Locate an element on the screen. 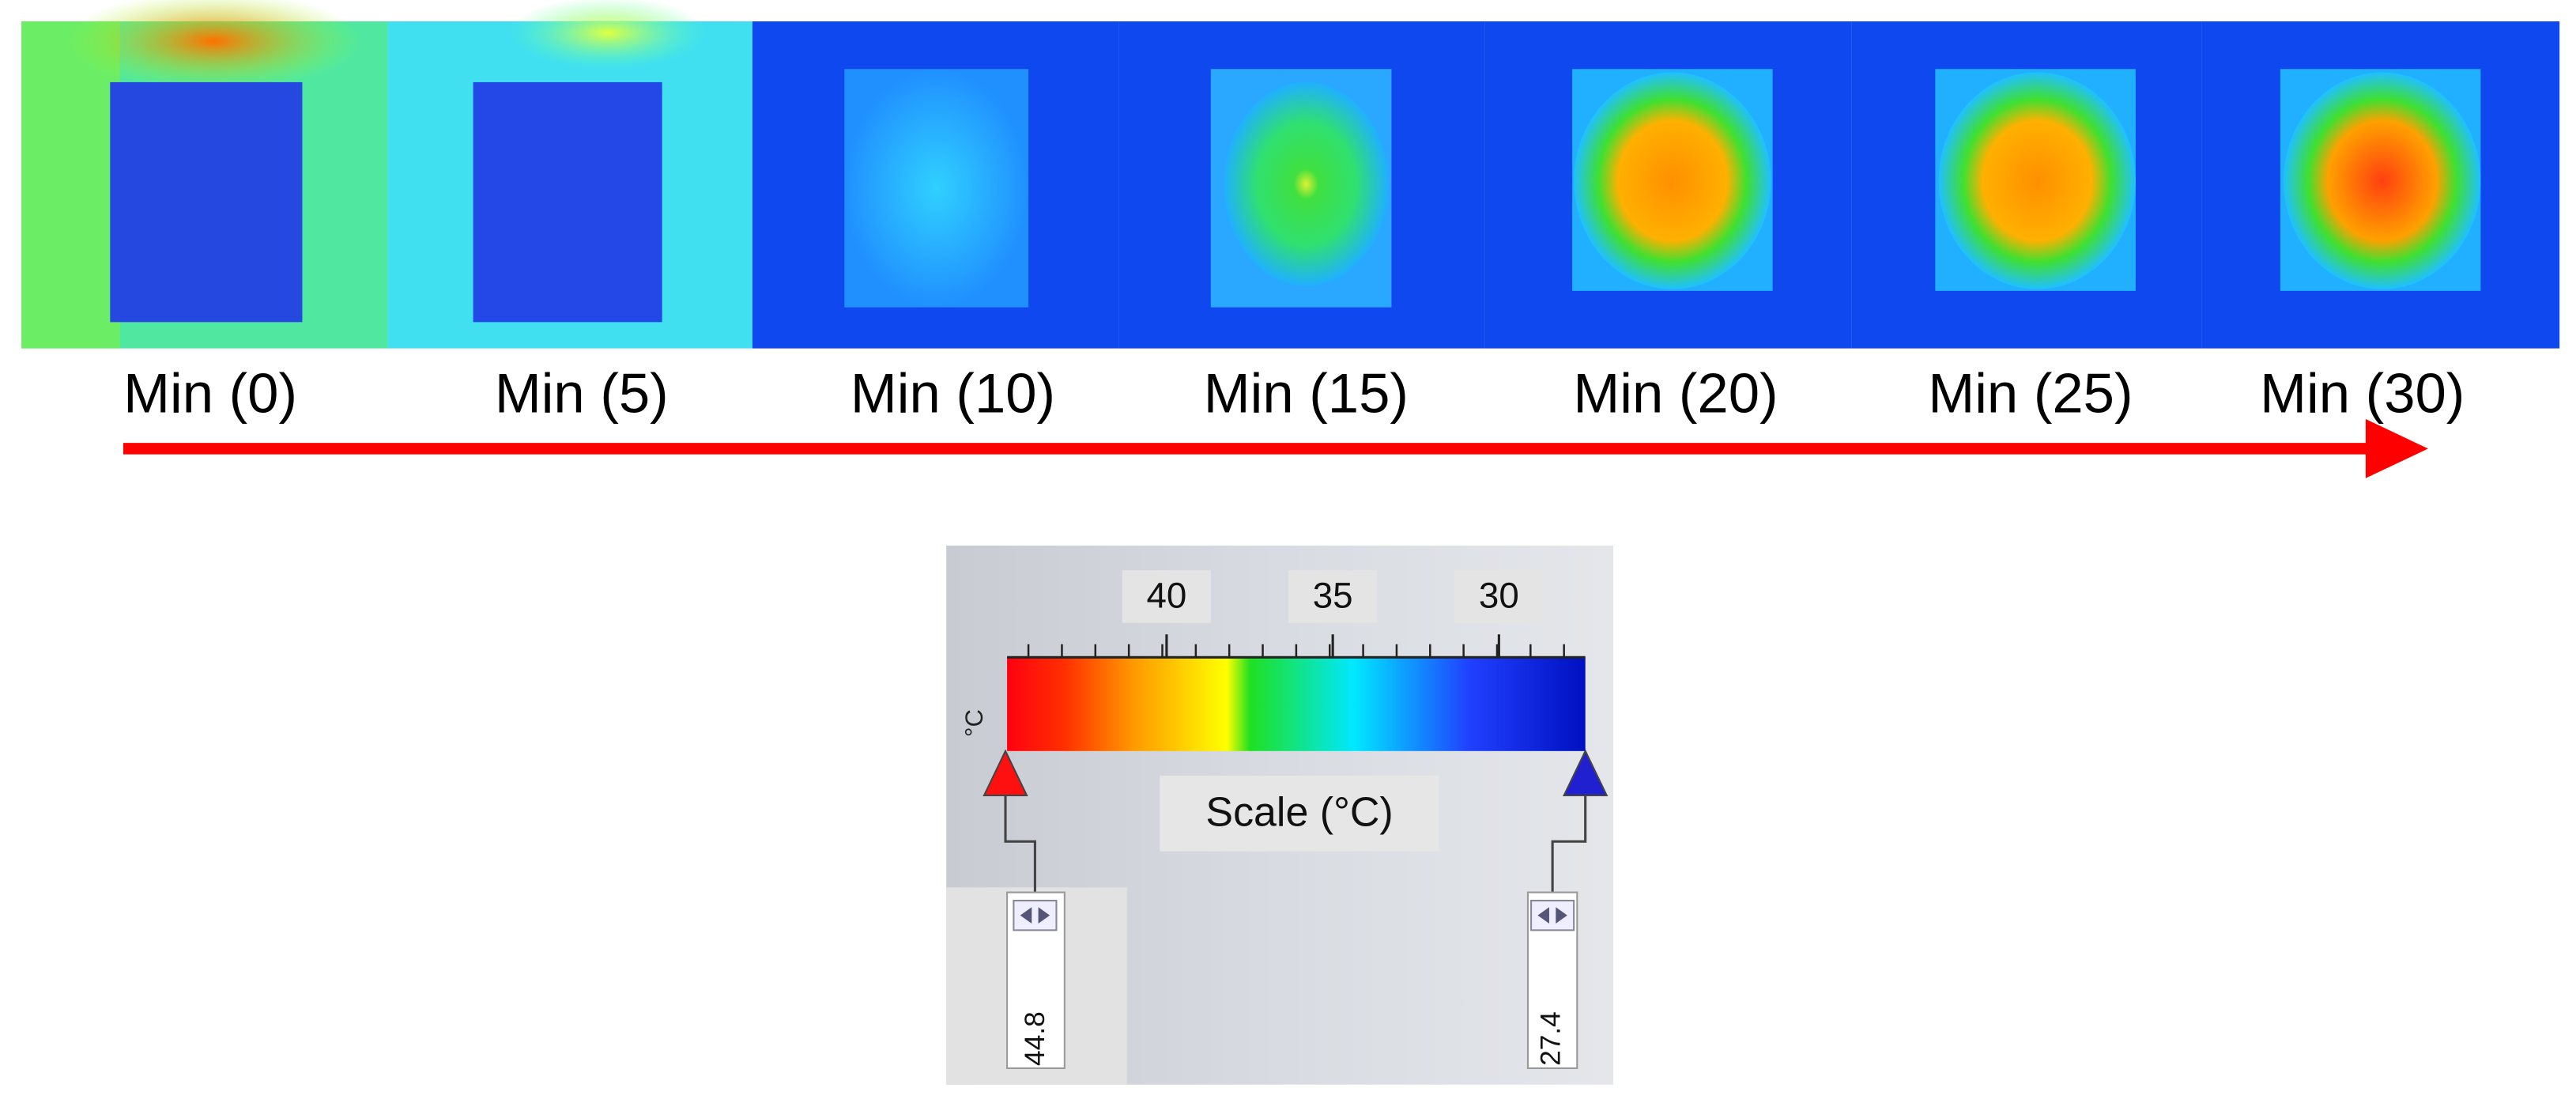 This screenshot has width=2576, height=1107. title-box is located at coordinates (1299, 813).